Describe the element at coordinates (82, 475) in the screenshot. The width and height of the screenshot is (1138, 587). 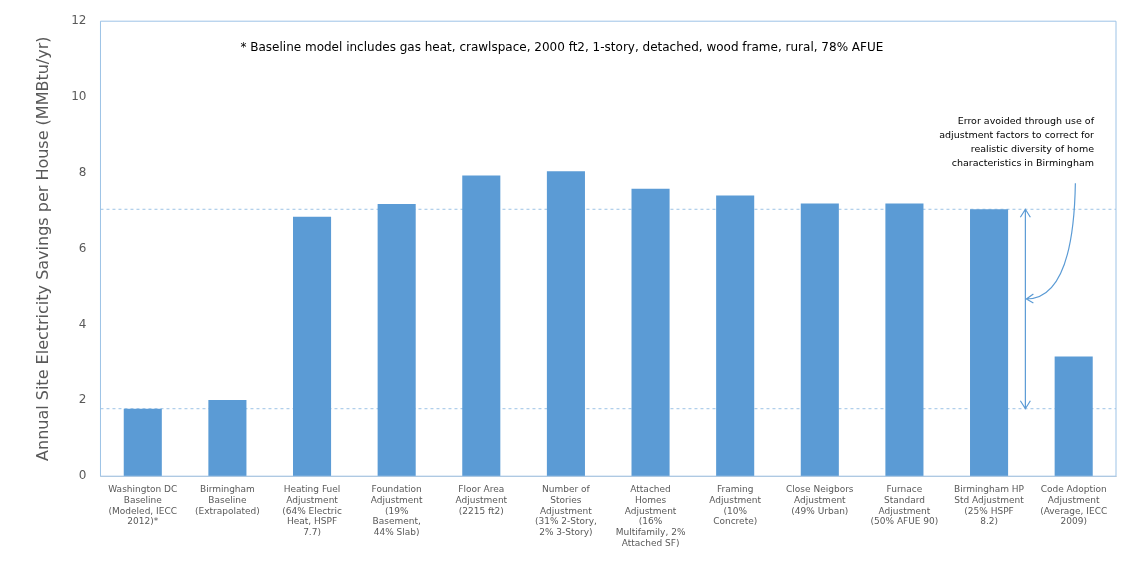
I see `y-tick-label: 0` at that location.